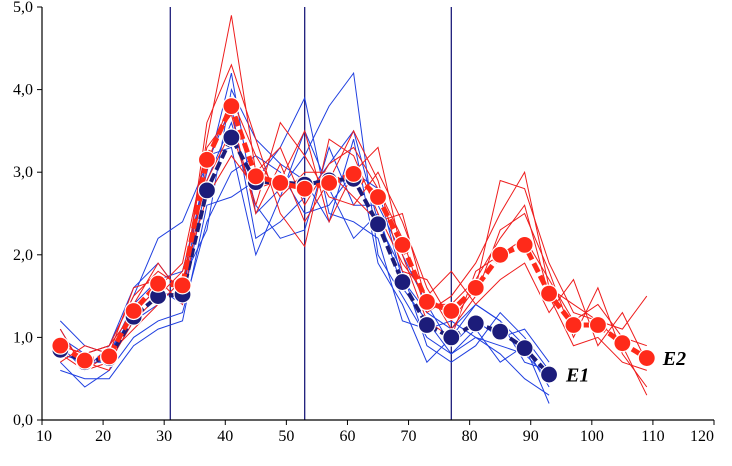  Describe the element at coordinates (470, 436) in the screenshot. I see `x-tick-label: 80` at that location.